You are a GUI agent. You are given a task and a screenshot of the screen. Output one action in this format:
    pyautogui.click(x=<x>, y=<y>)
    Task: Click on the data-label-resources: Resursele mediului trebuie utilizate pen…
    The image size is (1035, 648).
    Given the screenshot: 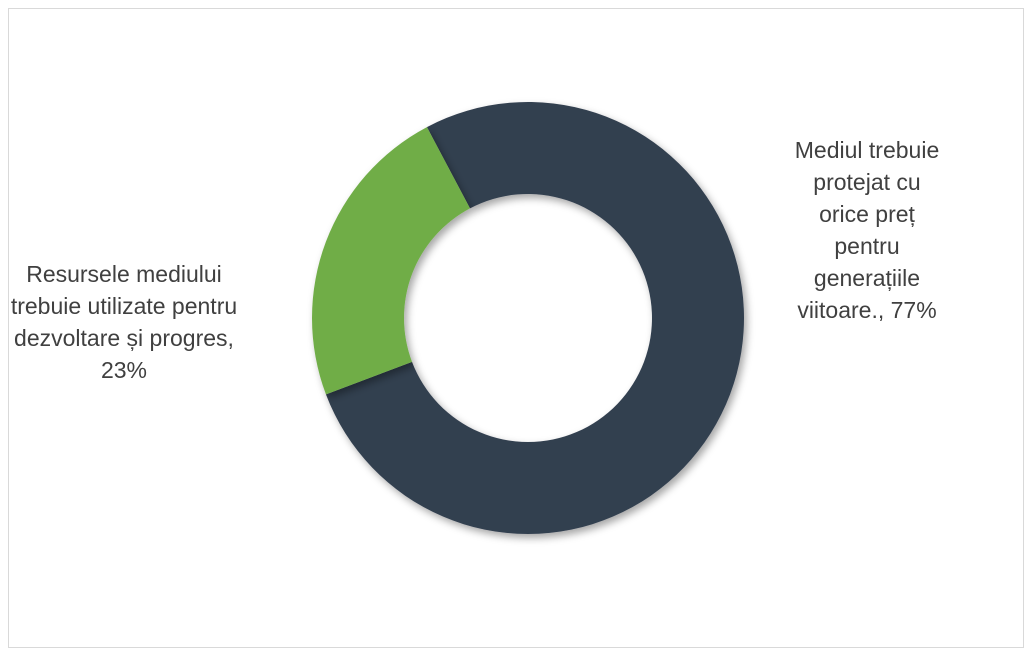 What is the action you would take?
    pyautogui.click(x=124, y=322)
    